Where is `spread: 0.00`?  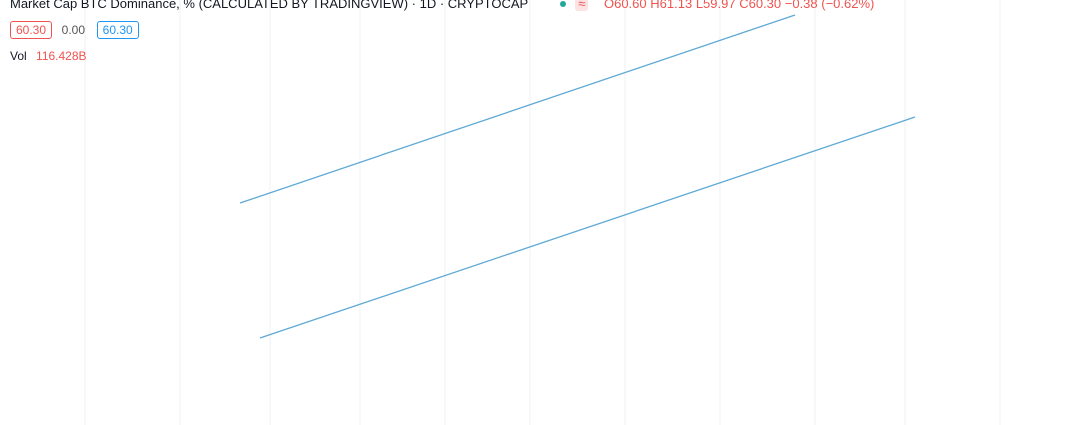
spread: 0.00 is located at coordinates (73, 30).